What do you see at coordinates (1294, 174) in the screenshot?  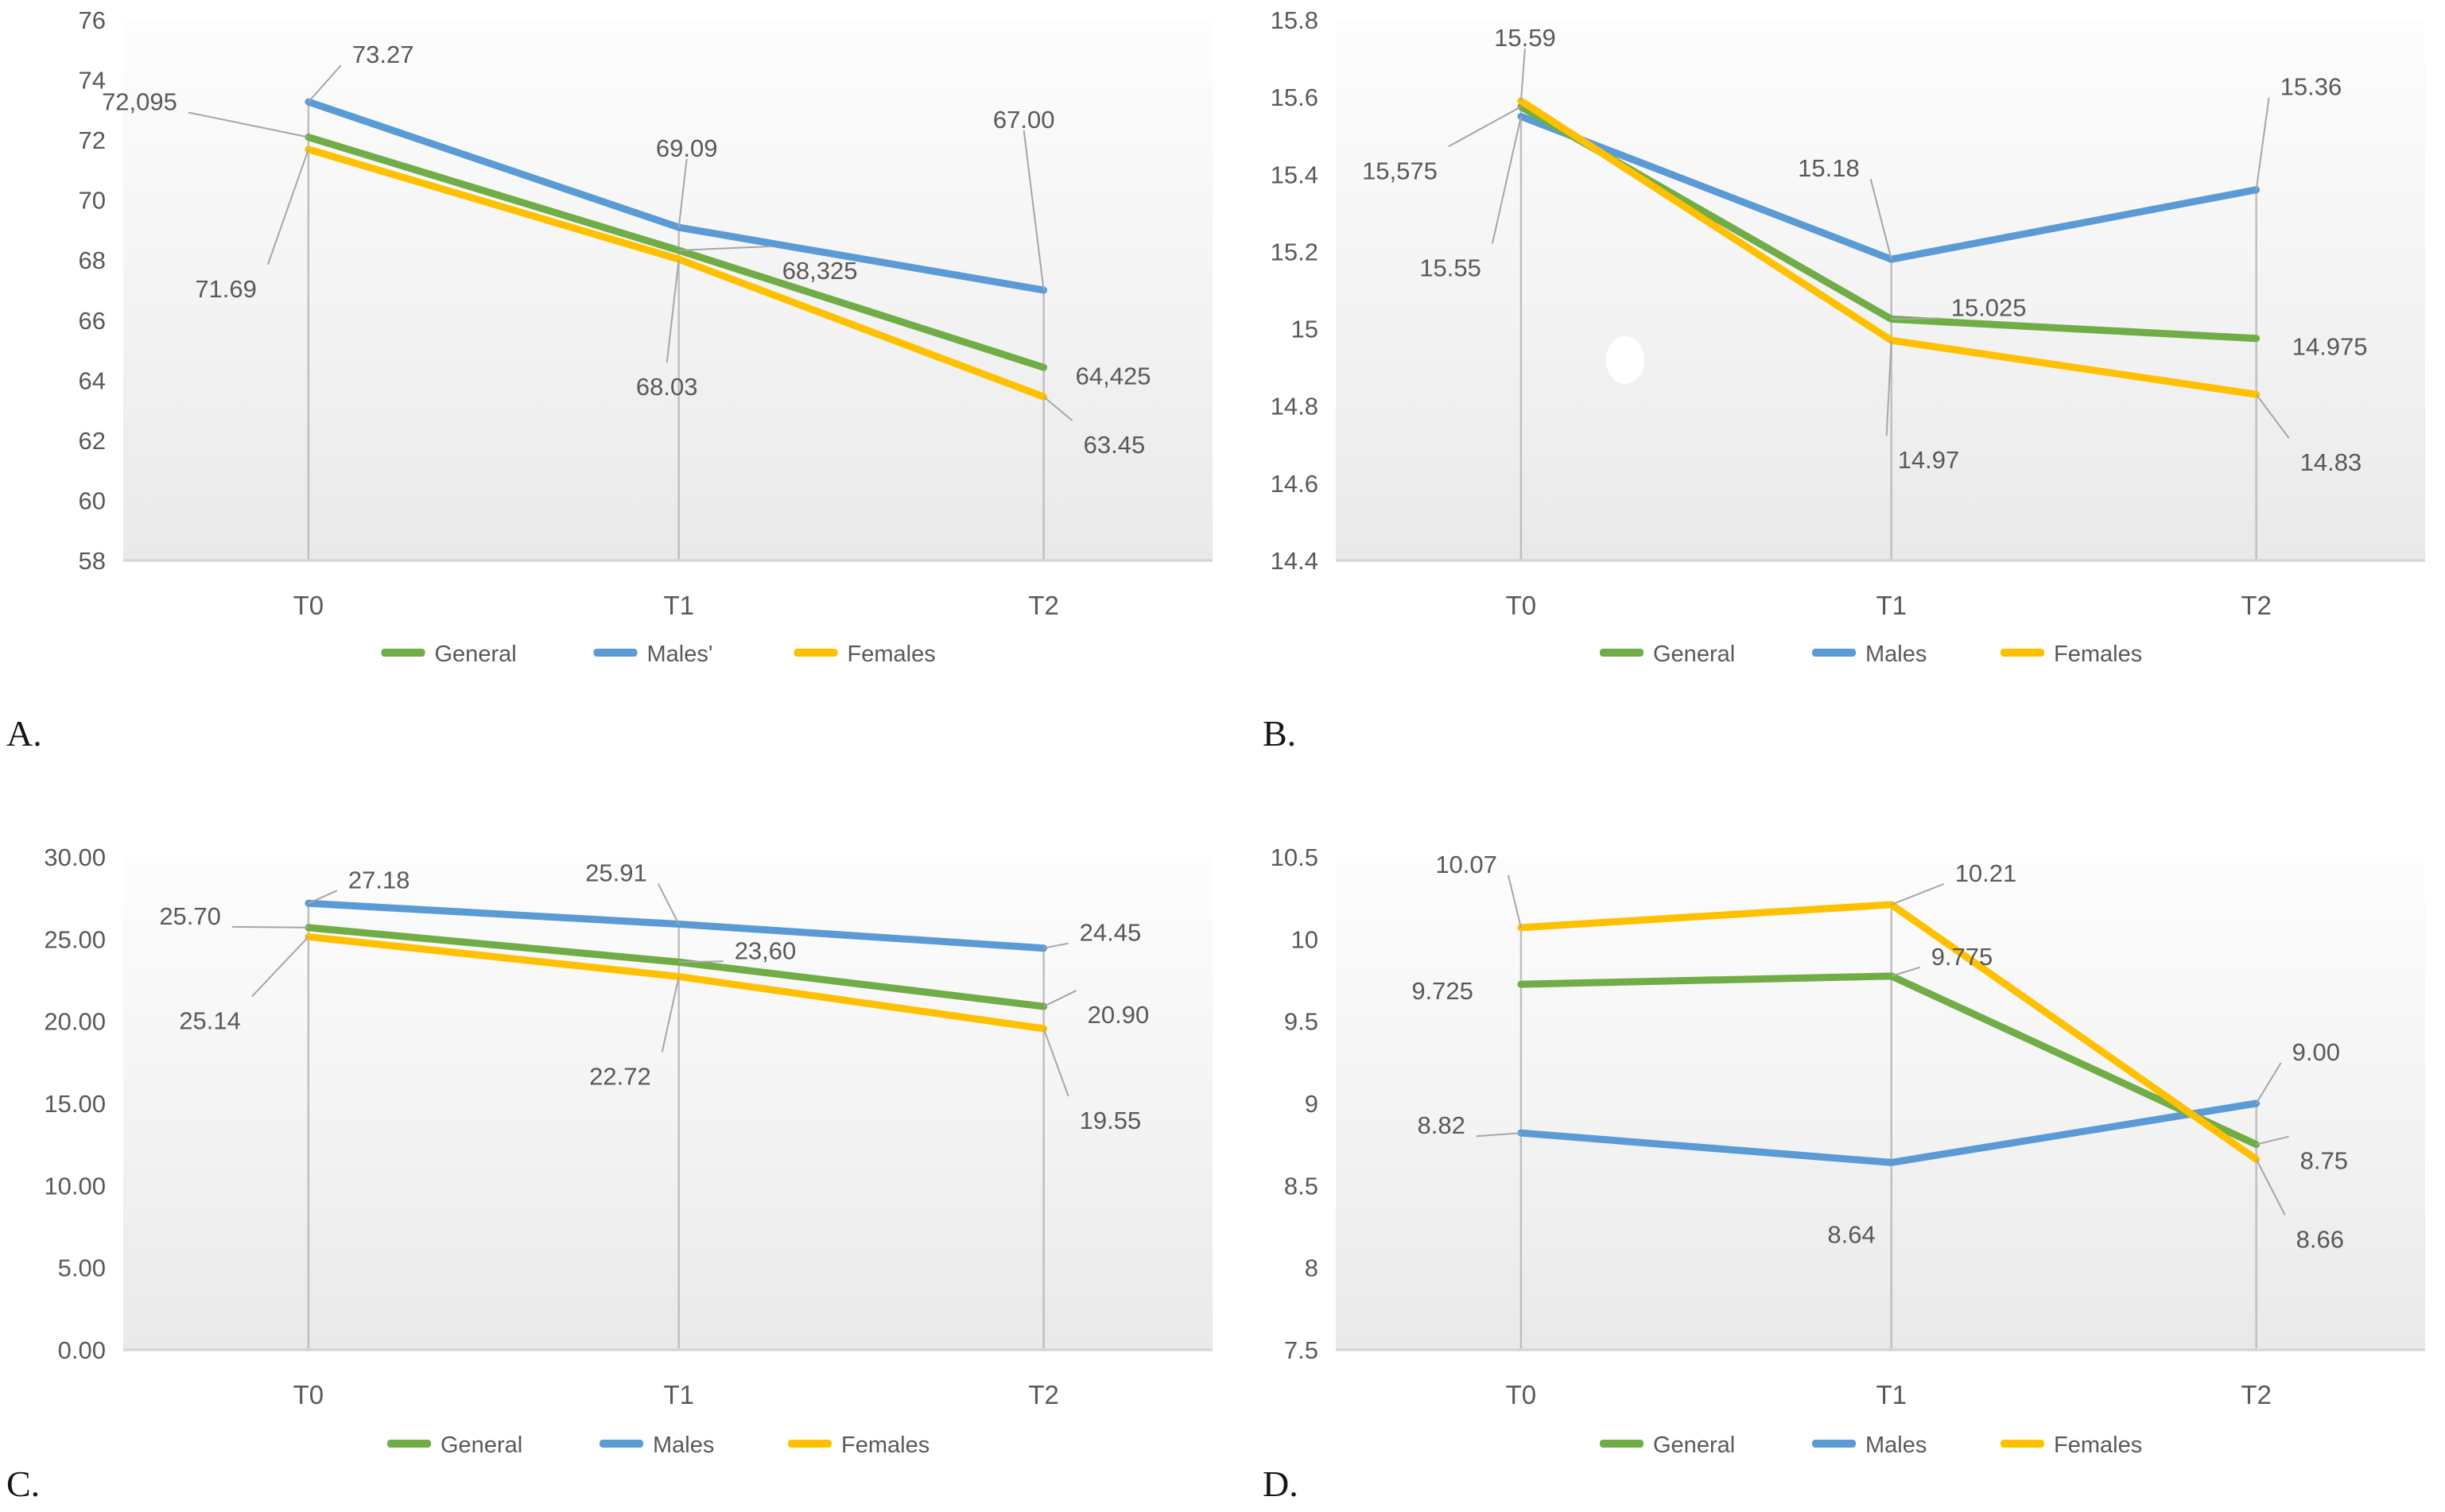 I see `y-tick-label: 15.4` at bounding box center [1294, 174].